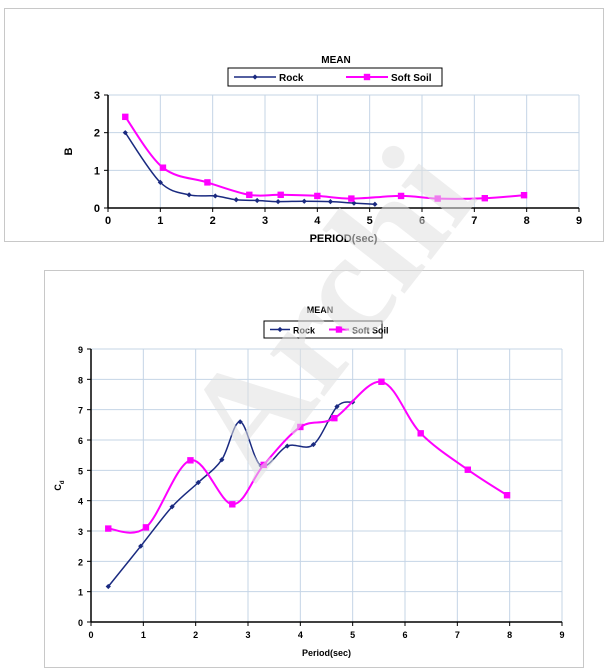 The height and width of the screenshot is (668, 604). Describe the element at coordinates (370, 331) in the screenshot. I see `chart2-legend-label-soft-soil: Soft Soil` at that location.